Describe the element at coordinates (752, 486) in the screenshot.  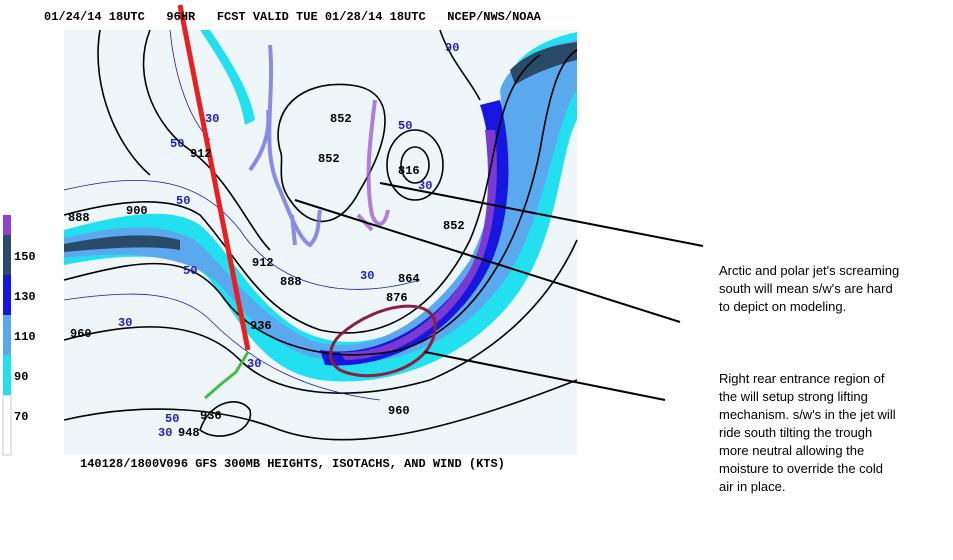
I see `annotation-line: air in place.` at that location.